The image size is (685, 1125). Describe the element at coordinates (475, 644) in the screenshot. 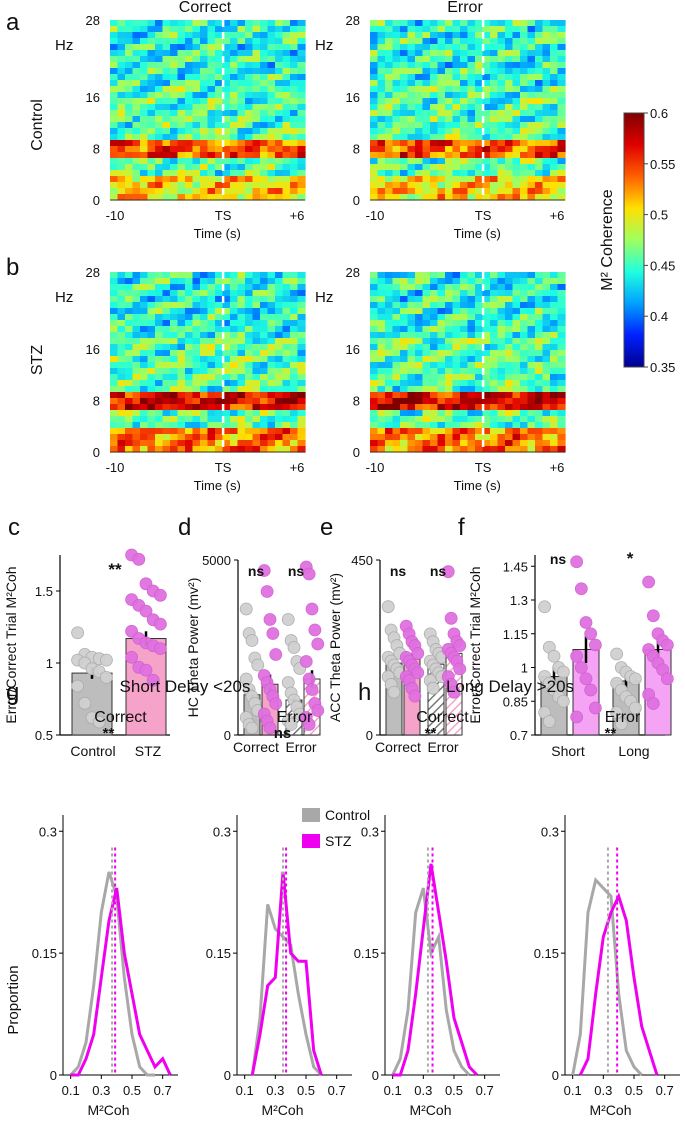

I see `y-axis-label: Error/Correct Trial M²Coh` at that location.